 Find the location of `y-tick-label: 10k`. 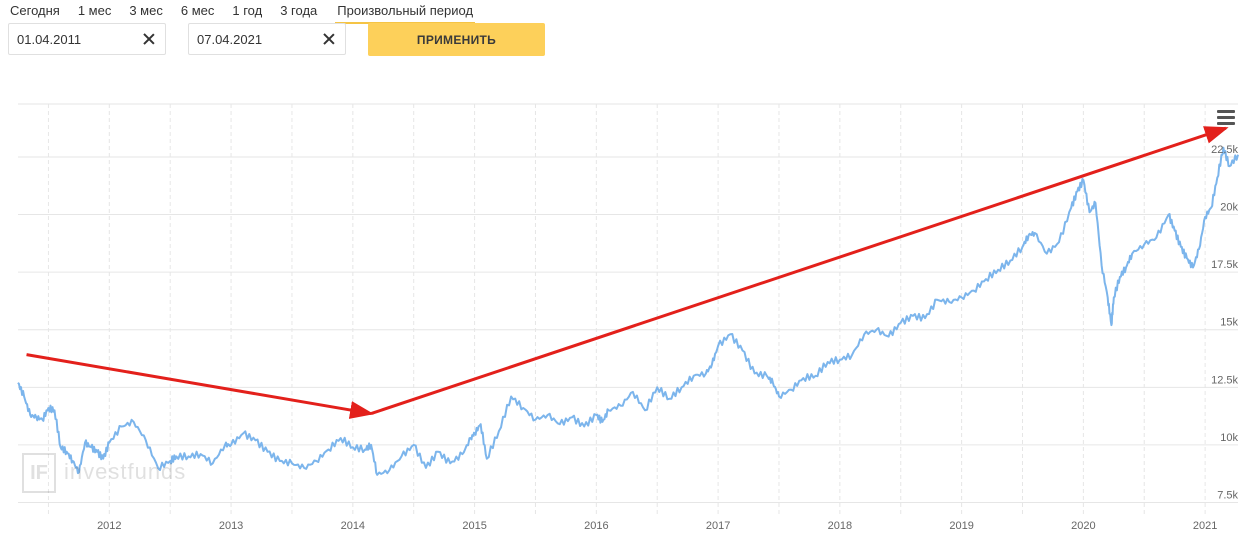

y-tick-label: 10k is located at coordinates (1229, 438).